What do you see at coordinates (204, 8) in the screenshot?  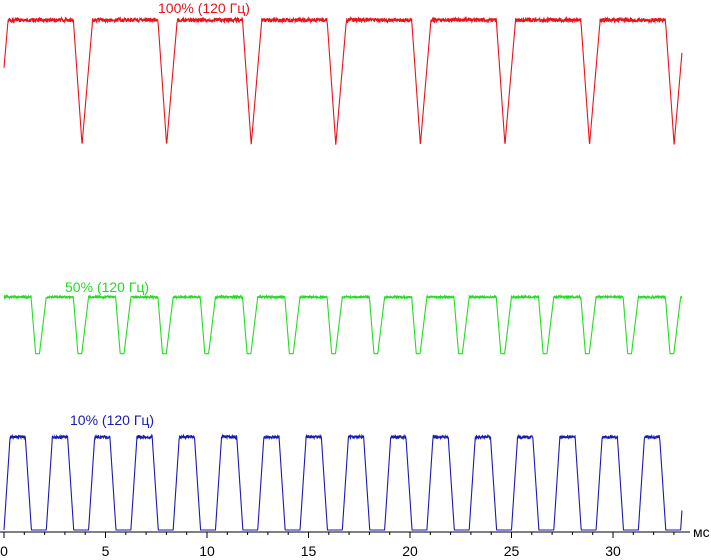 I see `series-label-1: 100% (120 Гц)` at bounding box center [204, 8].